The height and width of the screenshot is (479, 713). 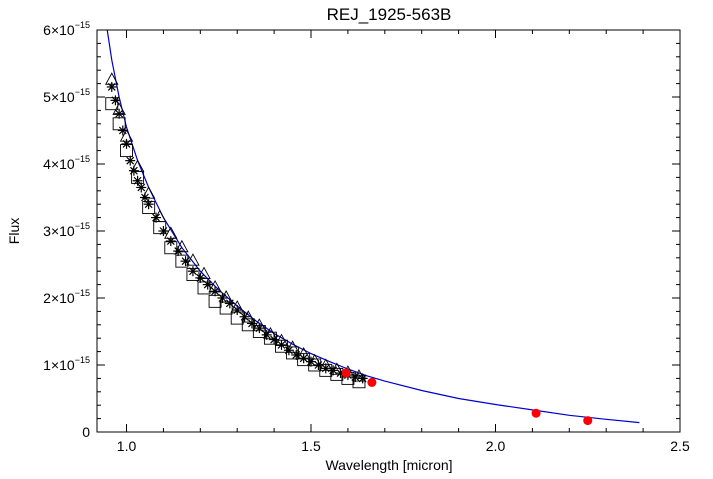 I want to click on chart-title: REJ_1925-563B, so click(x=389, y=14).